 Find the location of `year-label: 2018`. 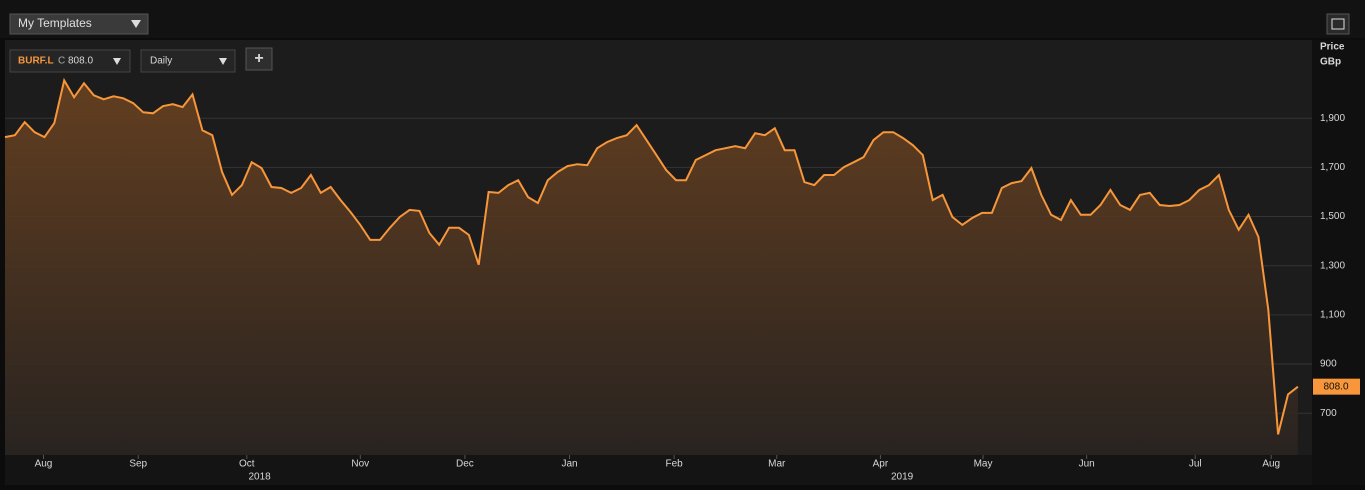

year-label: 2018 is located at coordinates (260, 477).